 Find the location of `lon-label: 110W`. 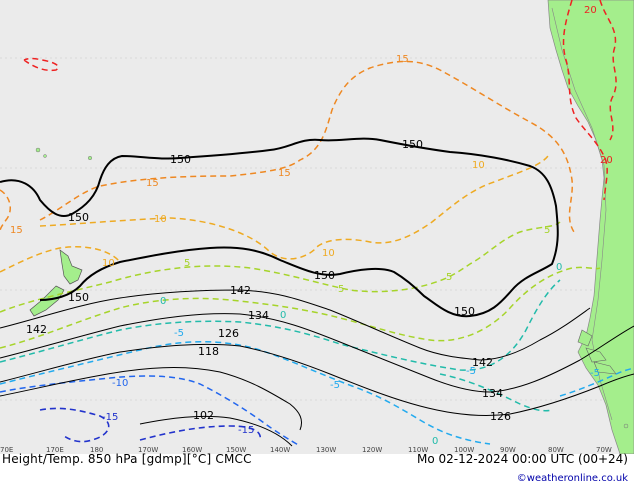

lon-label: 110W is located at coordinates (418, 450).